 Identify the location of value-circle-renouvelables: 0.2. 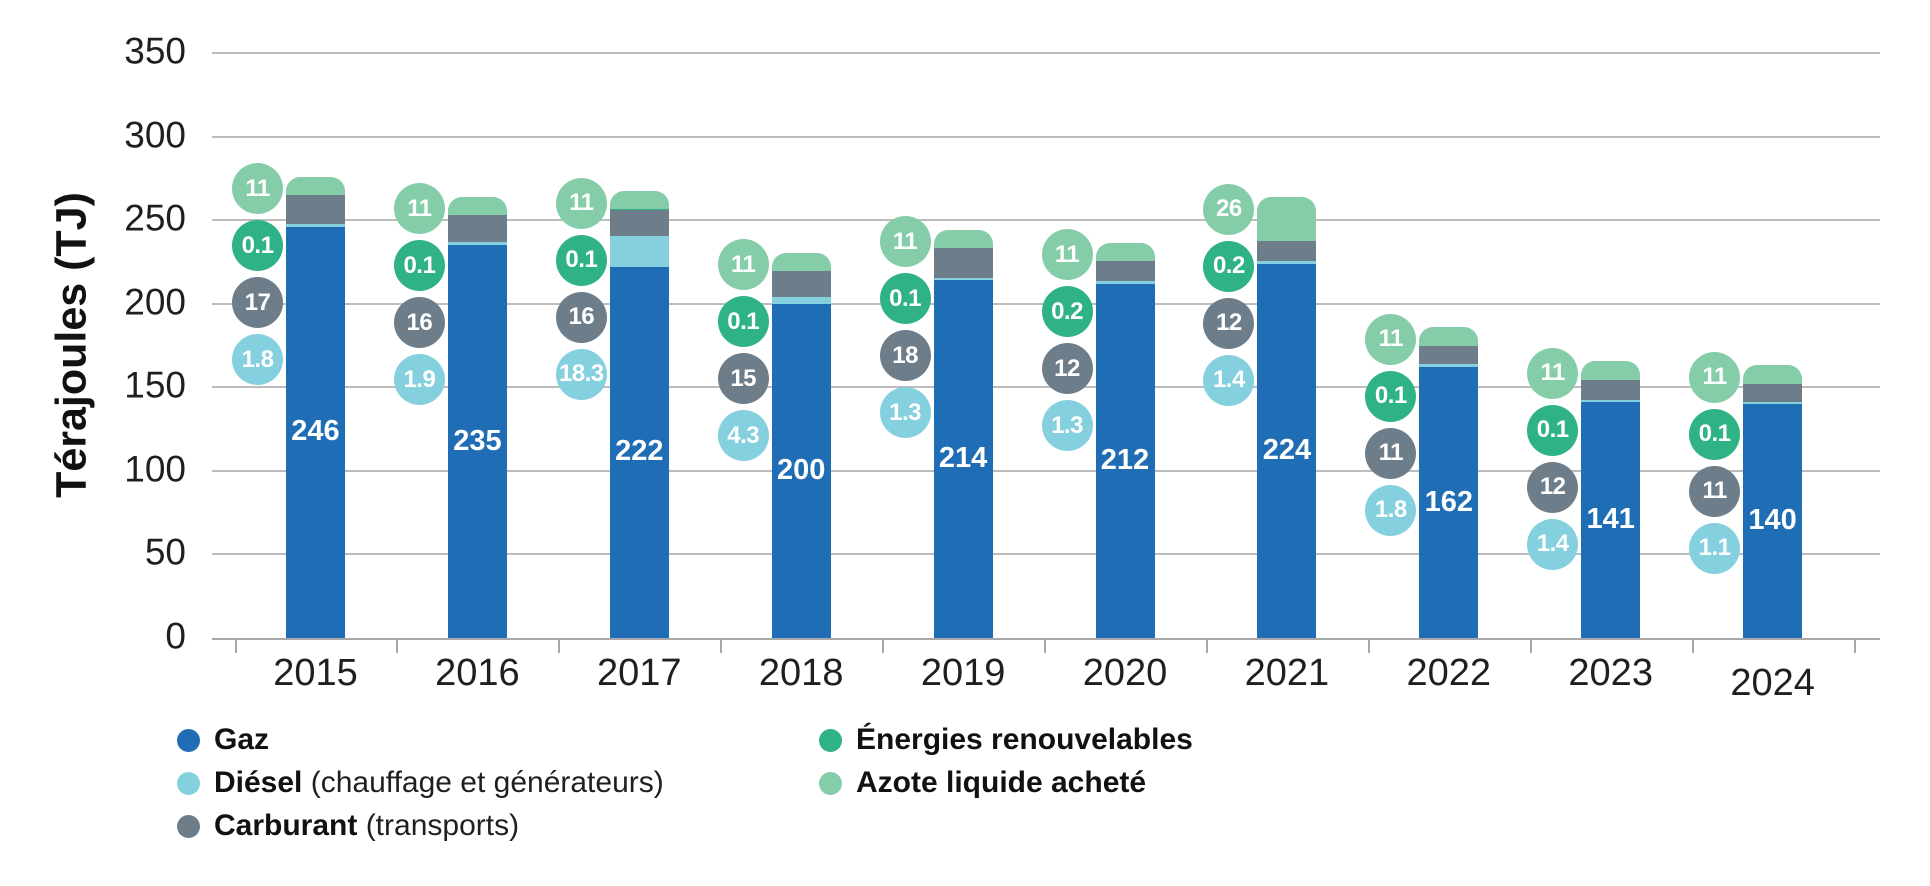
(1229, 266).